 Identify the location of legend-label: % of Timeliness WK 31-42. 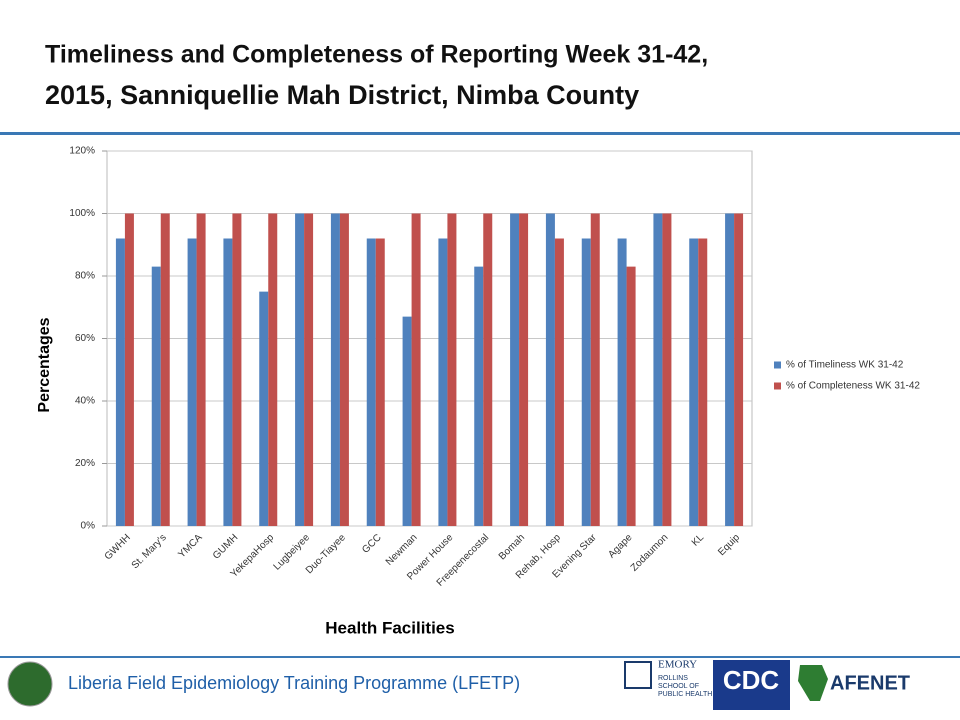
(845, 365).